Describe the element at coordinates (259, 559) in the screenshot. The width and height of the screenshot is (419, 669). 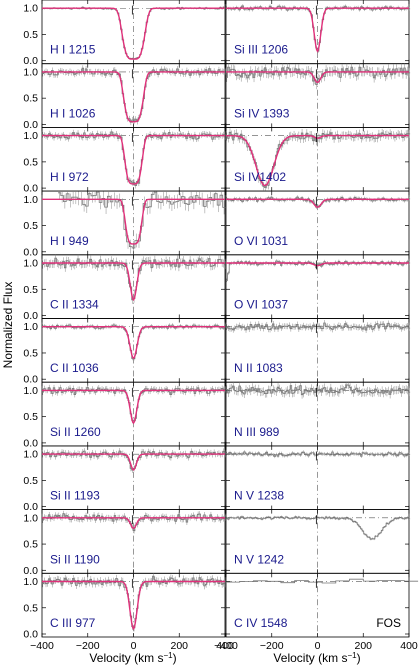
I see `ion-label: N V 1242` at that location.